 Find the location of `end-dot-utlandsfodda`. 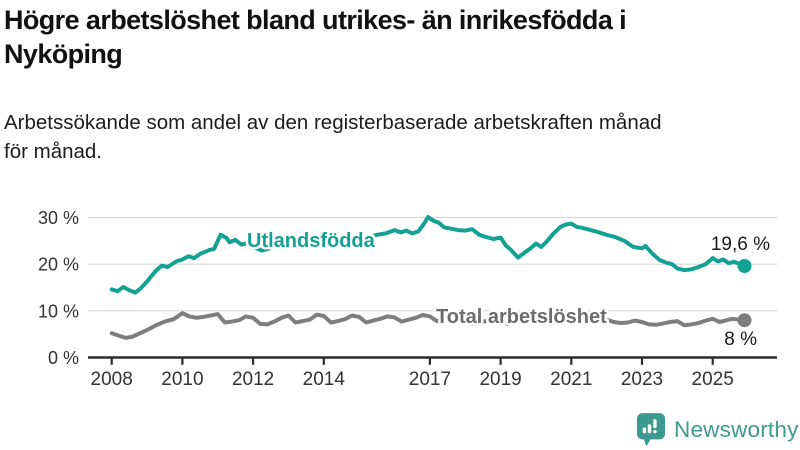

end-dot-utlandsfodda is located at coordinates (744, 266).